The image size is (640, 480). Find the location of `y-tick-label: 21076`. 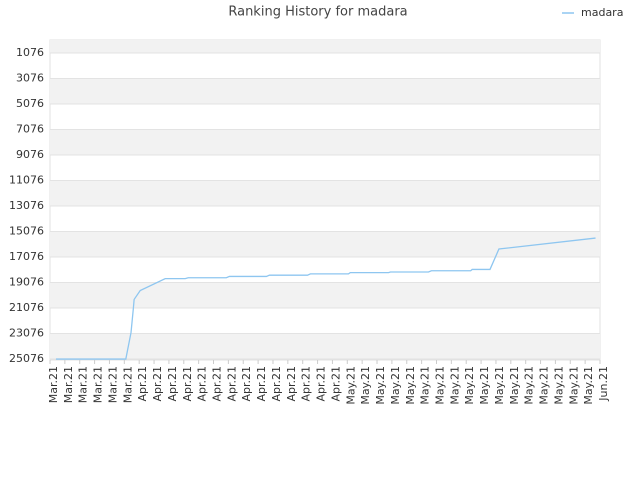

y-tick-label: 21076 is located at coordinates (26, 307).